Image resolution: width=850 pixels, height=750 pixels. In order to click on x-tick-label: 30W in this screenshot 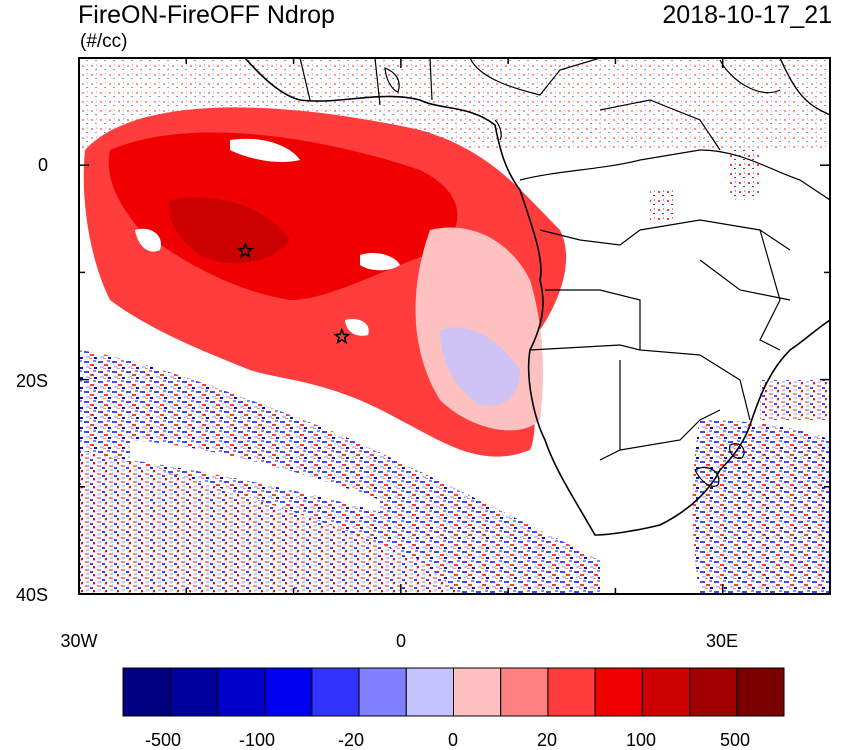, I will do `click(79, 641)`.